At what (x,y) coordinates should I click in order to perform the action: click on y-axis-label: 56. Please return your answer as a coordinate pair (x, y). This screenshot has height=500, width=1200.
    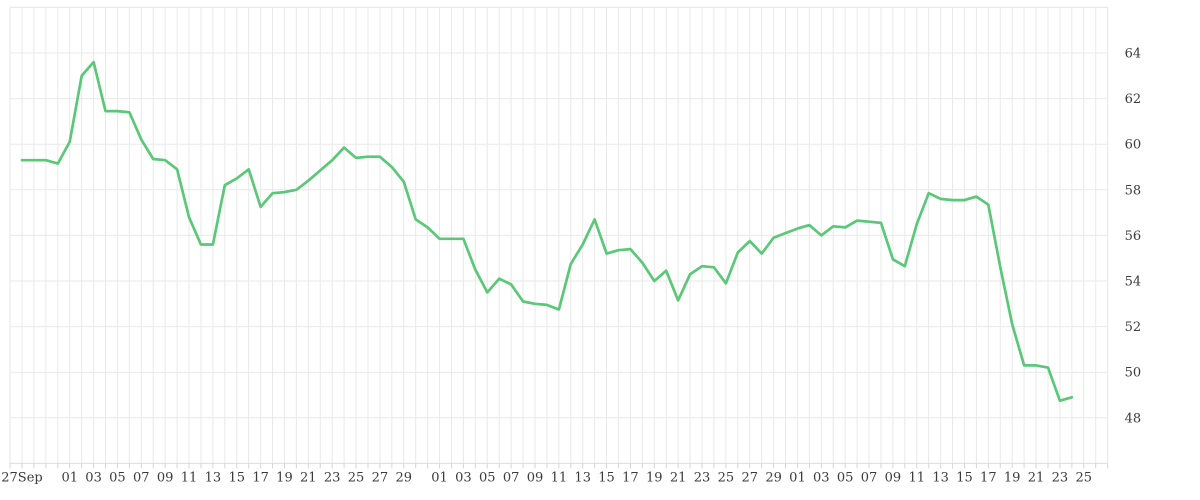
    Looking at the image, I should click on (1133, 236).